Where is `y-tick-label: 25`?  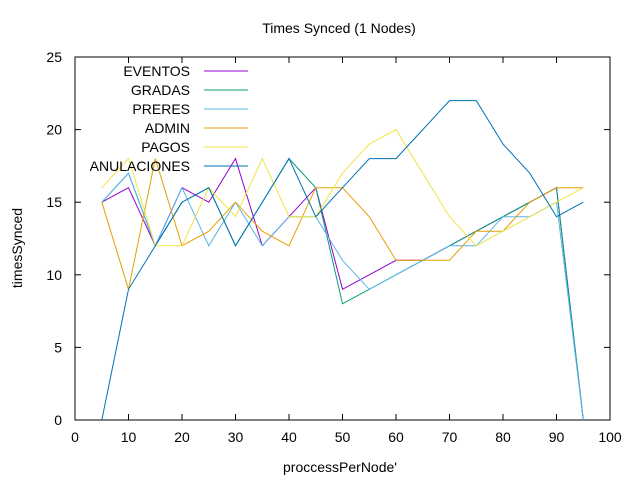 y-tick-label: 25 is located at coordinates (54, 57).